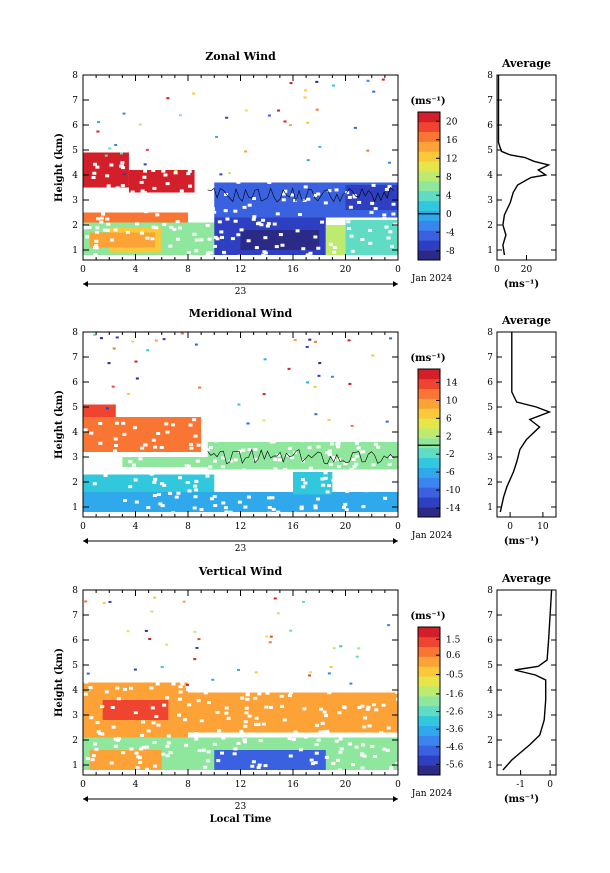  I want to click on colorbar-tick-label: -2.6, so click(455, 713).